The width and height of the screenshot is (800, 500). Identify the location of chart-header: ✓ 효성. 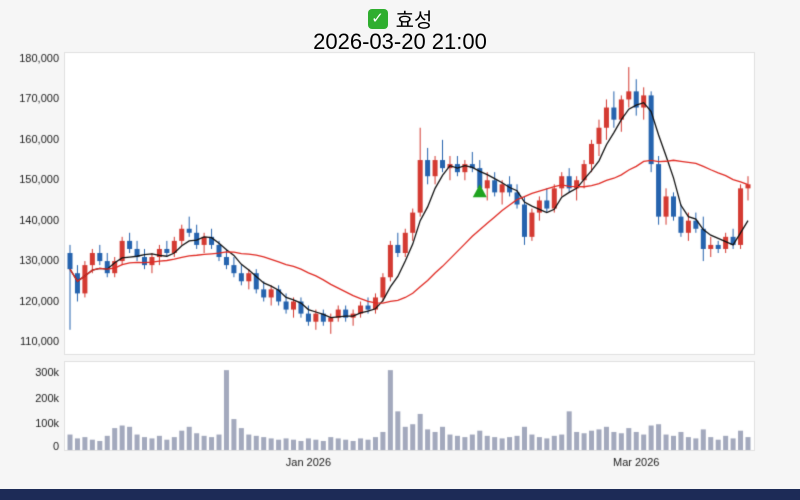
(400, 18).